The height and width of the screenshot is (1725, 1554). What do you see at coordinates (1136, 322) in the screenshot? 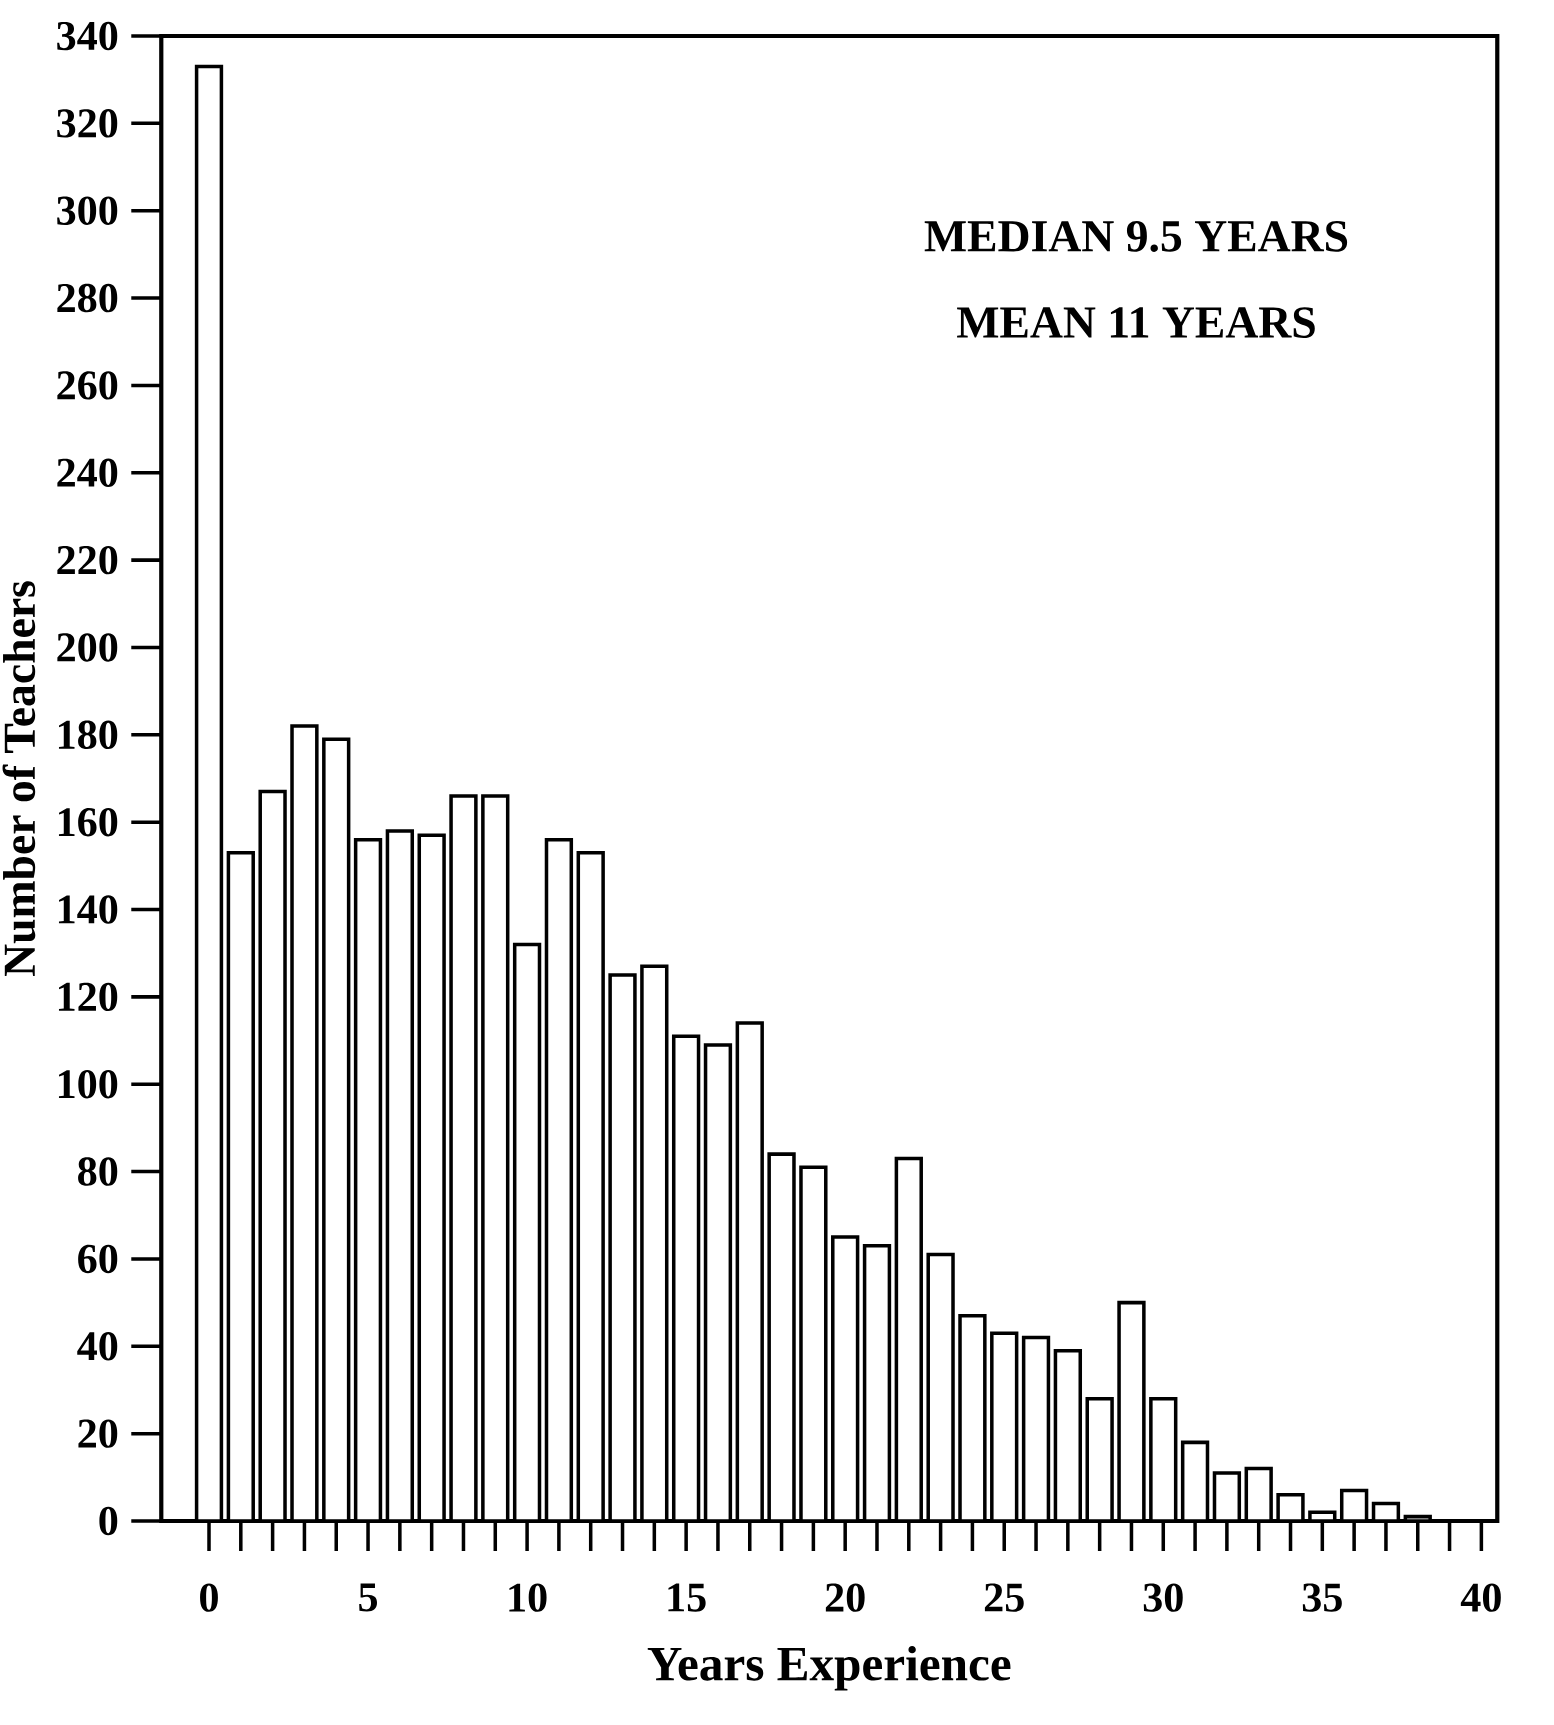
I see `annotation: MEAN 11 YEARS` at bounding box center [1136, 322].